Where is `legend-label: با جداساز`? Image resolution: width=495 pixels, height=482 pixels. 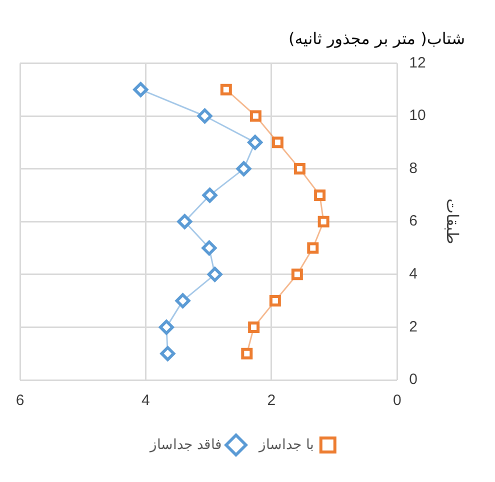 legend-label: با جداساز is located at coordinates (286, 444).